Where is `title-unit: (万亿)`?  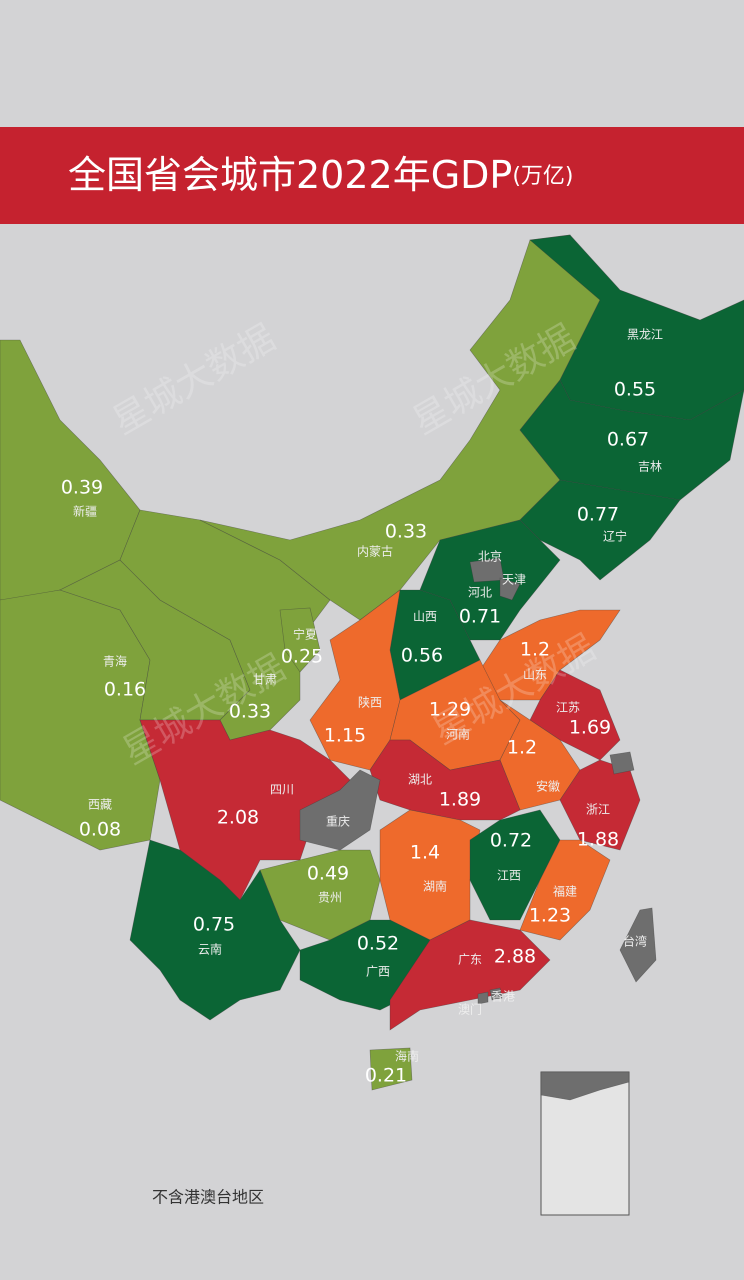
title-unit: (万亿) is located at coordinates (542, 176).